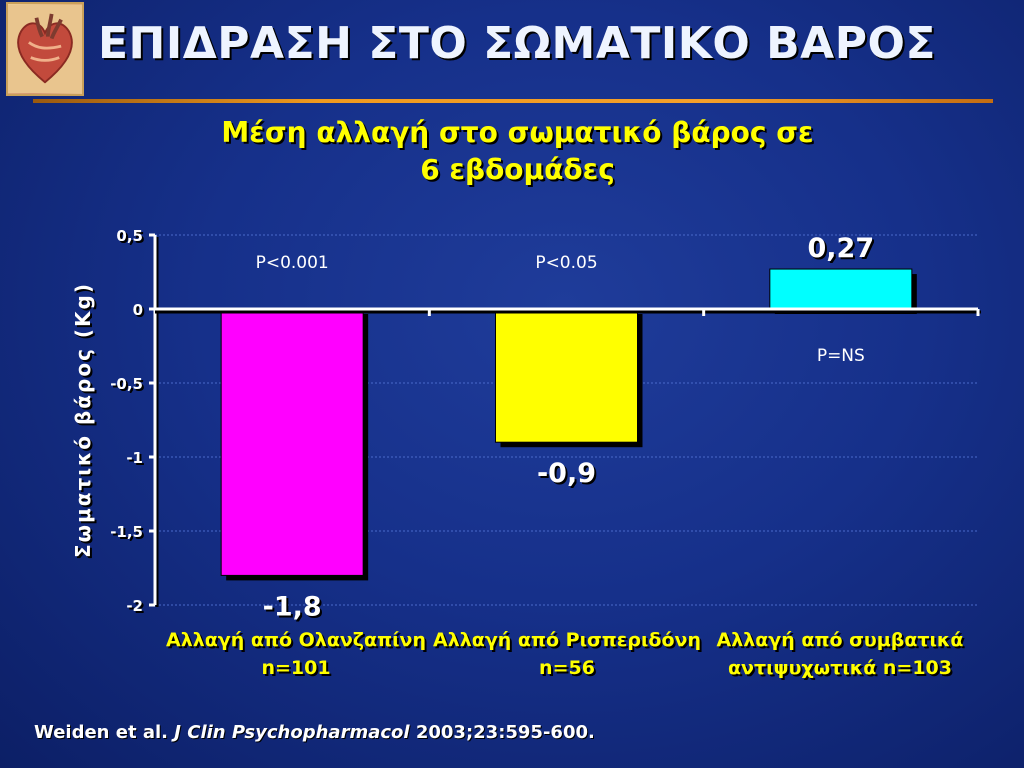 The width and height of the screenshot is (1024, 768). I want to click on p-value-label: P<0.001, so click(292, 263).